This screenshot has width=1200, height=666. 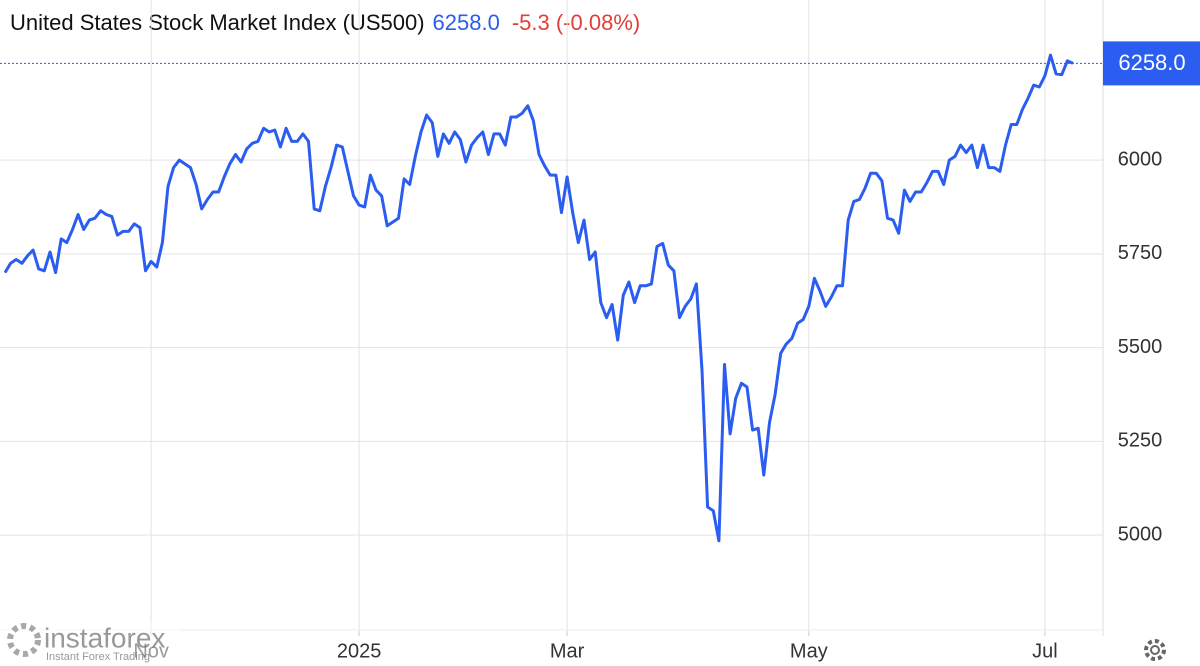 I want to click on settings-icon, so click(x=1155, y=650).